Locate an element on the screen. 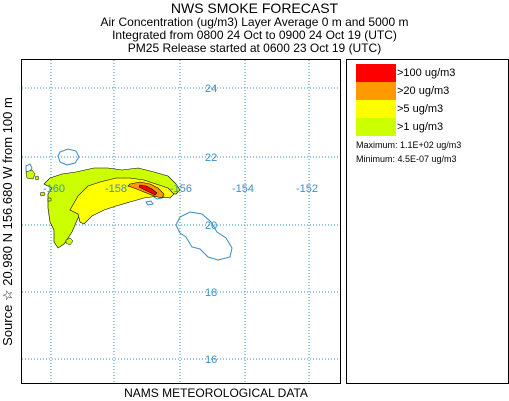  lat-label: 16 is located at coordinates (211, 360).